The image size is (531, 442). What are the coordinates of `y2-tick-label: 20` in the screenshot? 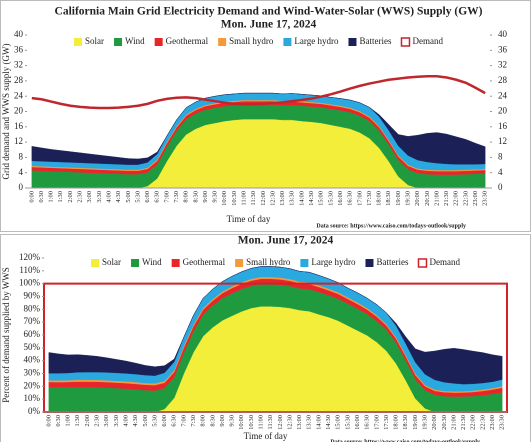 It's located at (503, 111).